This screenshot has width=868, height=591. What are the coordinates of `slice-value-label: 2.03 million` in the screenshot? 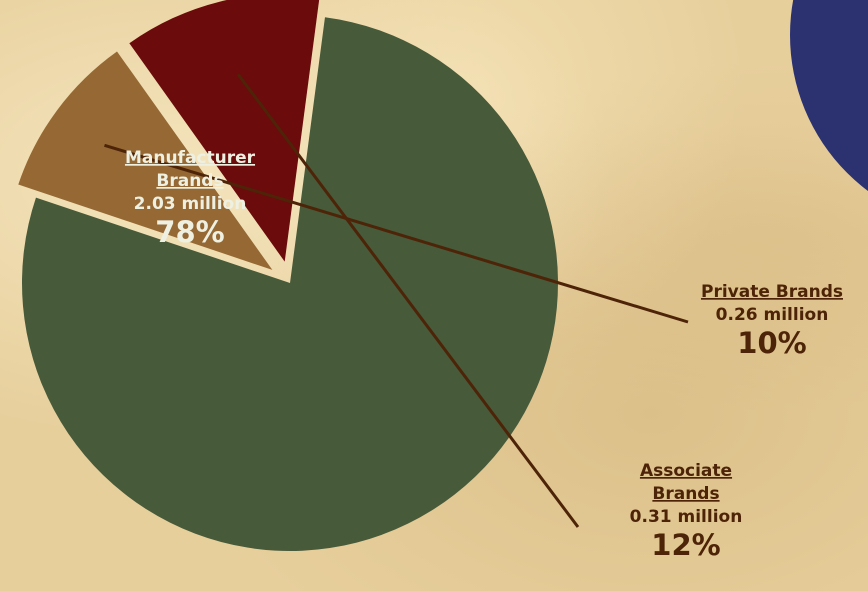 It's located at (190, 204).